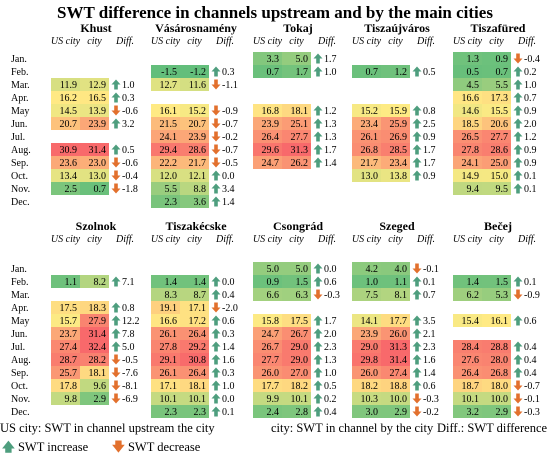 This screenshot has height=459, width=550. Describe the element at coordinates (330, 72) in the screenshot. I see `diff-value: 1.0` at that location.